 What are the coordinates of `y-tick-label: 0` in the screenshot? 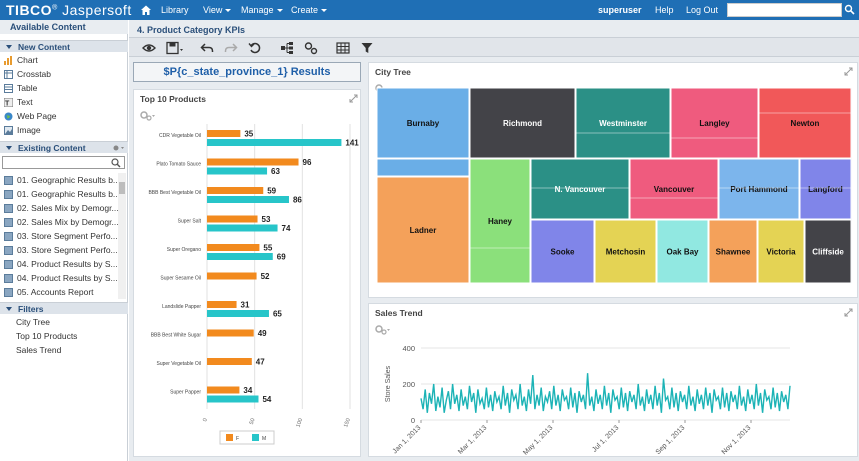 It's located at (413, 420).